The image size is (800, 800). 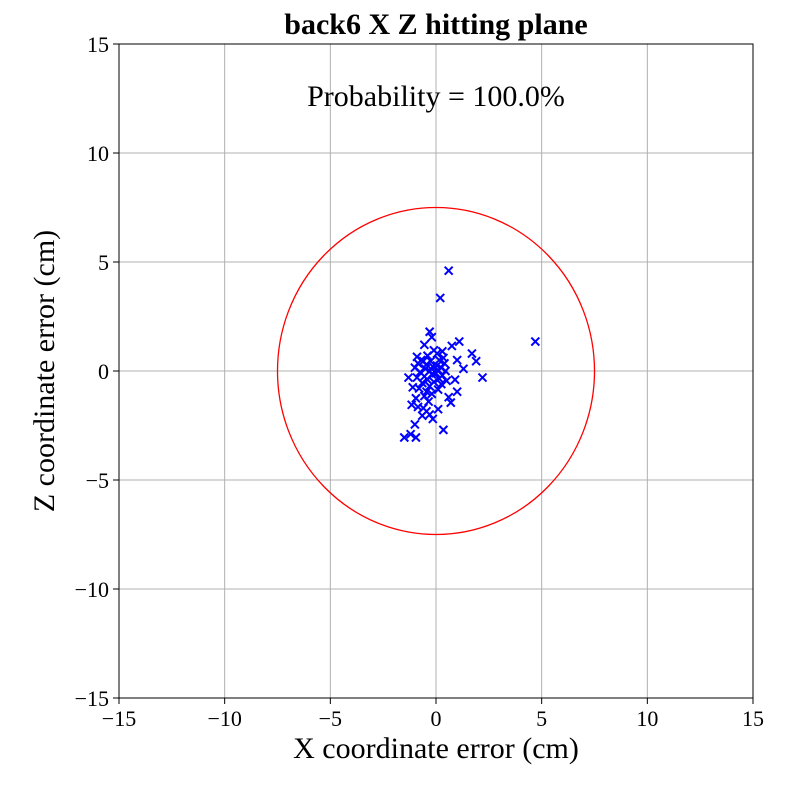 What do you see at coordinates (224, 718) in the screenshot?
I see `x-tick-label: −10` at bounding box center [224, 718].